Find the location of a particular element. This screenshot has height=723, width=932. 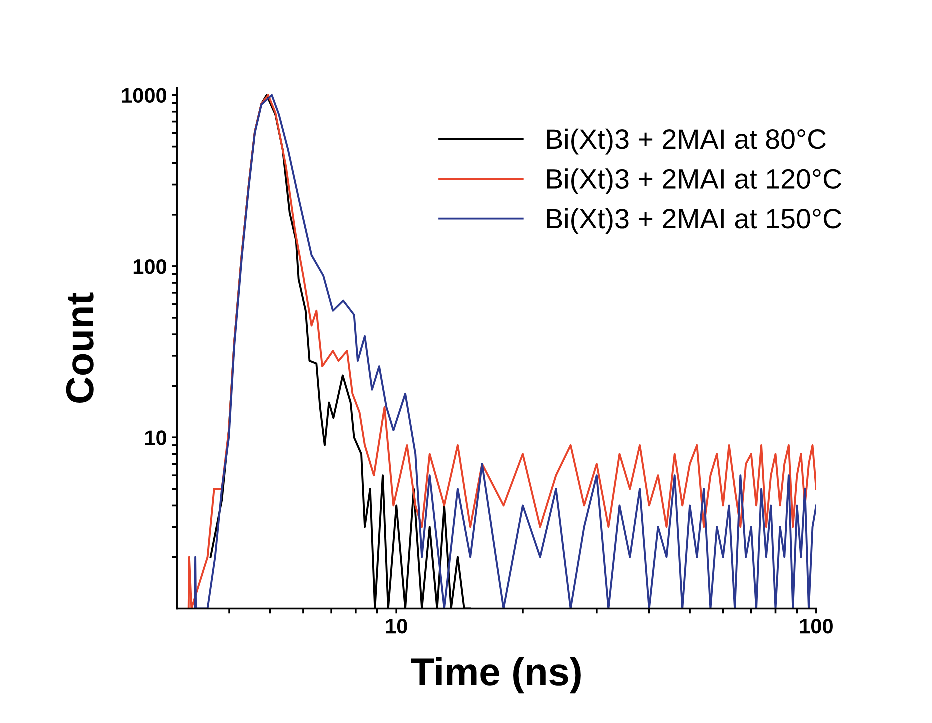

y-tick-label: 10 is located at coordinates (156, 438).